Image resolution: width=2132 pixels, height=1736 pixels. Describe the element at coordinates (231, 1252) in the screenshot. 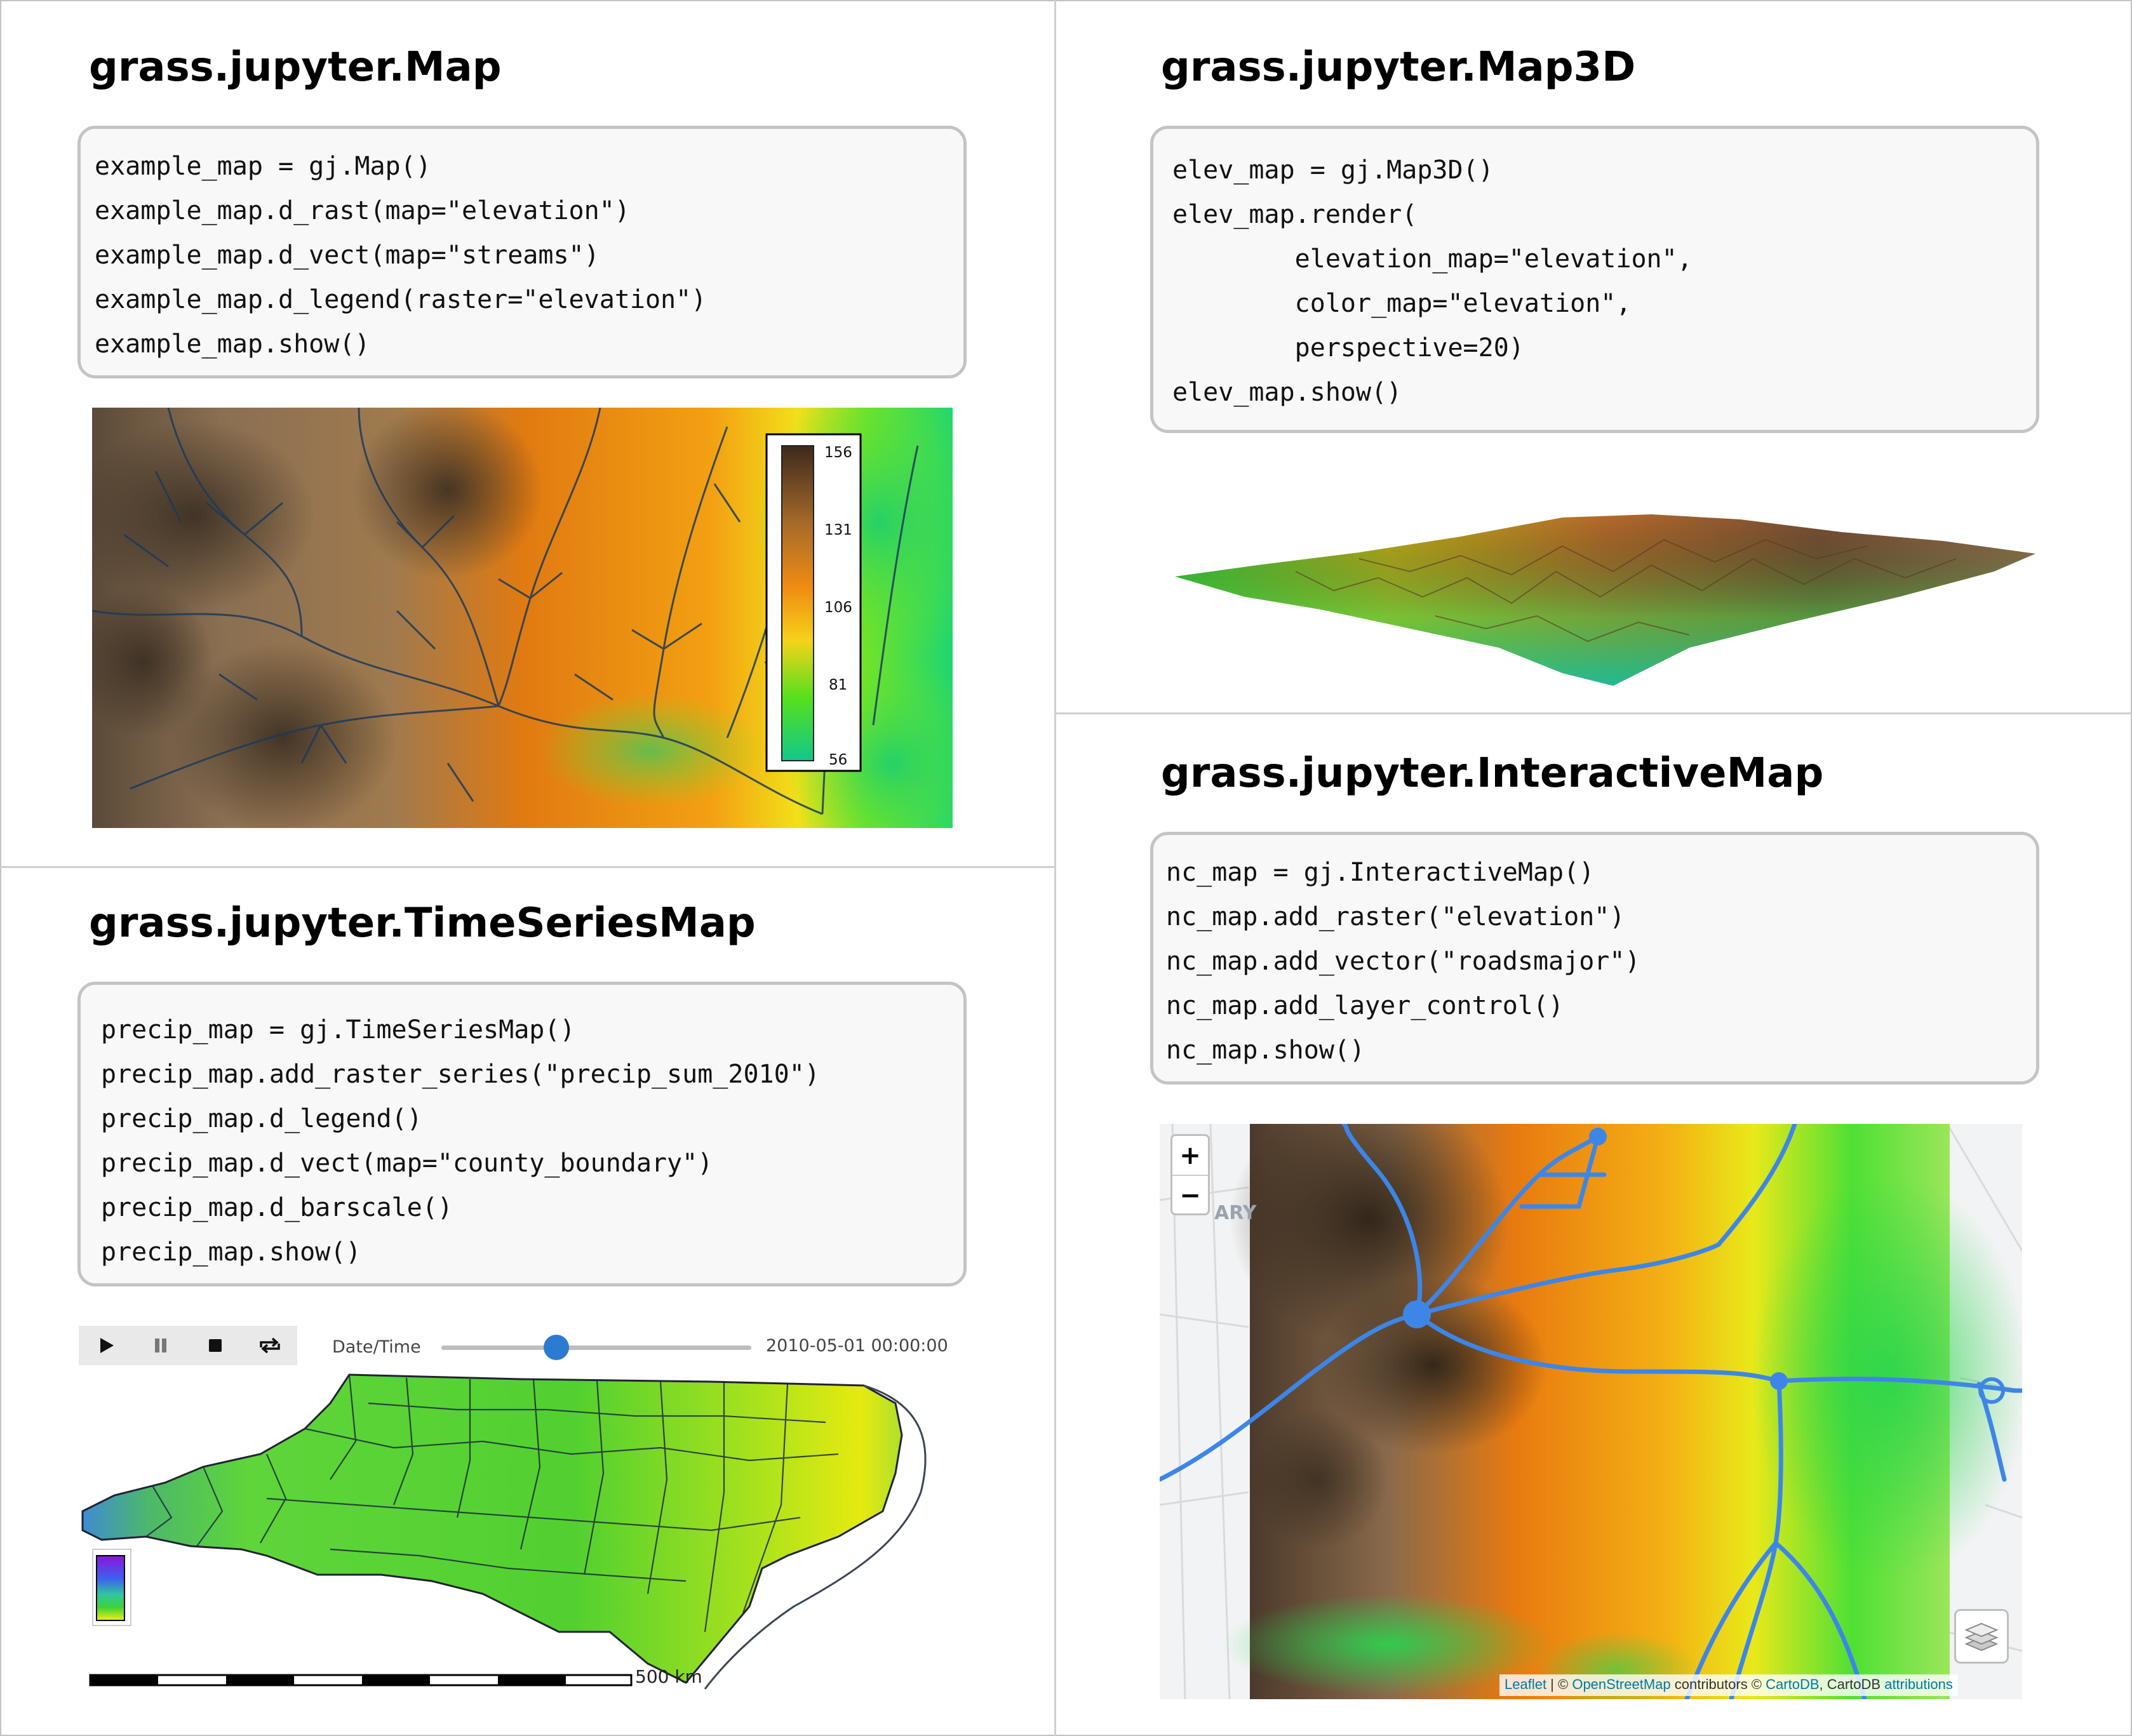

I see `code-line: precip_map.show()` at that location.